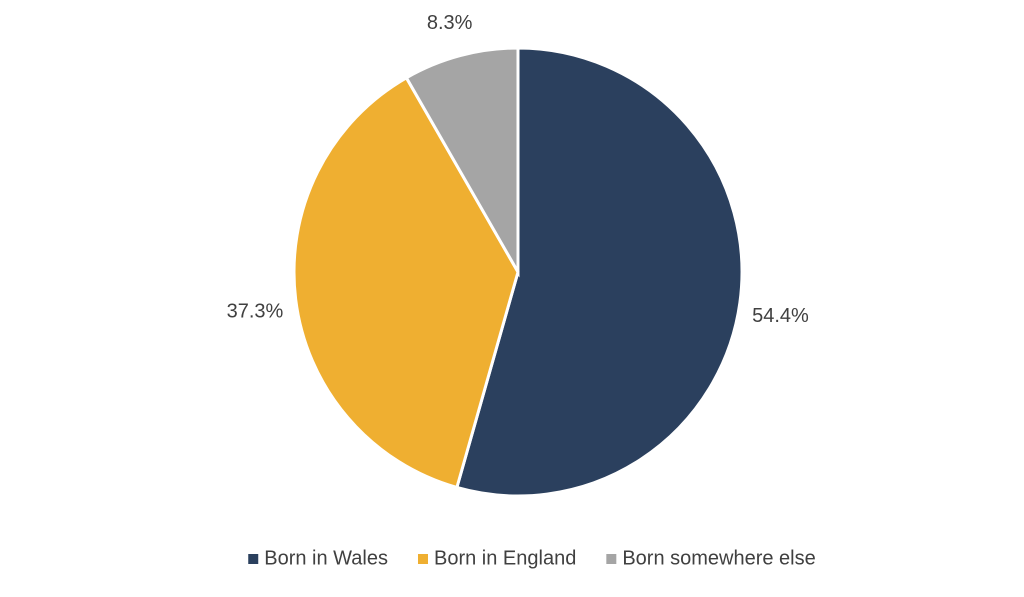 Image resolution: width=1024 pixels, height=597 pixels. I want to click on legend-label: Born in England, so click(505, 558).